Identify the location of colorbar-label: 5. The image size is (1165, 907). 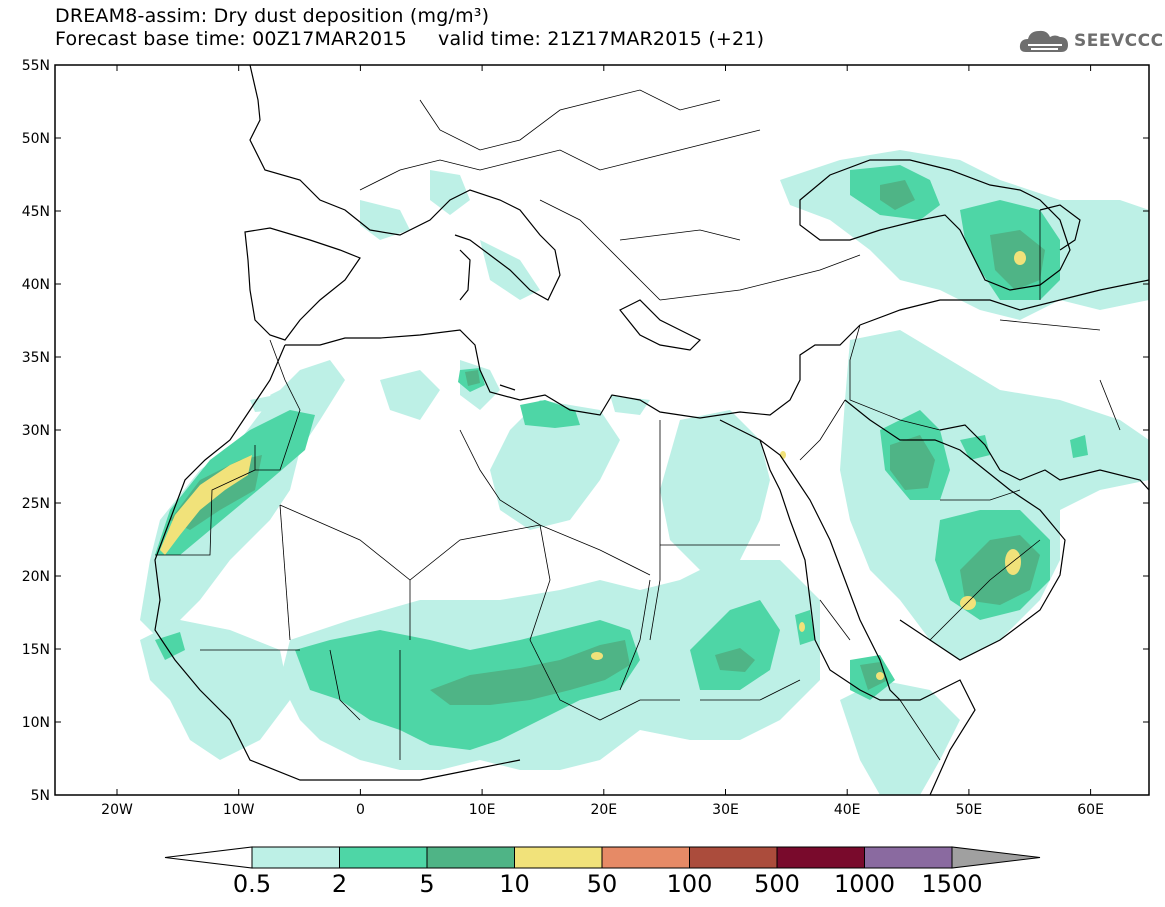
(427, 884).